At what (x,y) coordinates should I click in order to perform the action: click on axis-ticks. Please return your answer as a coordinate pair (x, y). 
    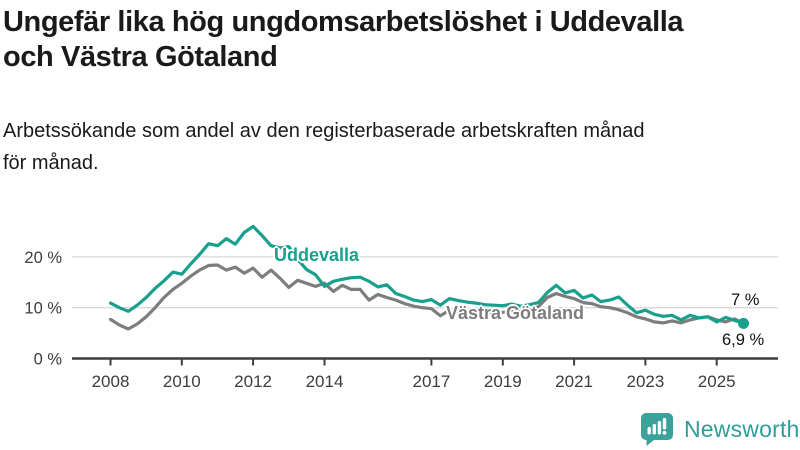
    Looking at the image, I should click on (413, 362).